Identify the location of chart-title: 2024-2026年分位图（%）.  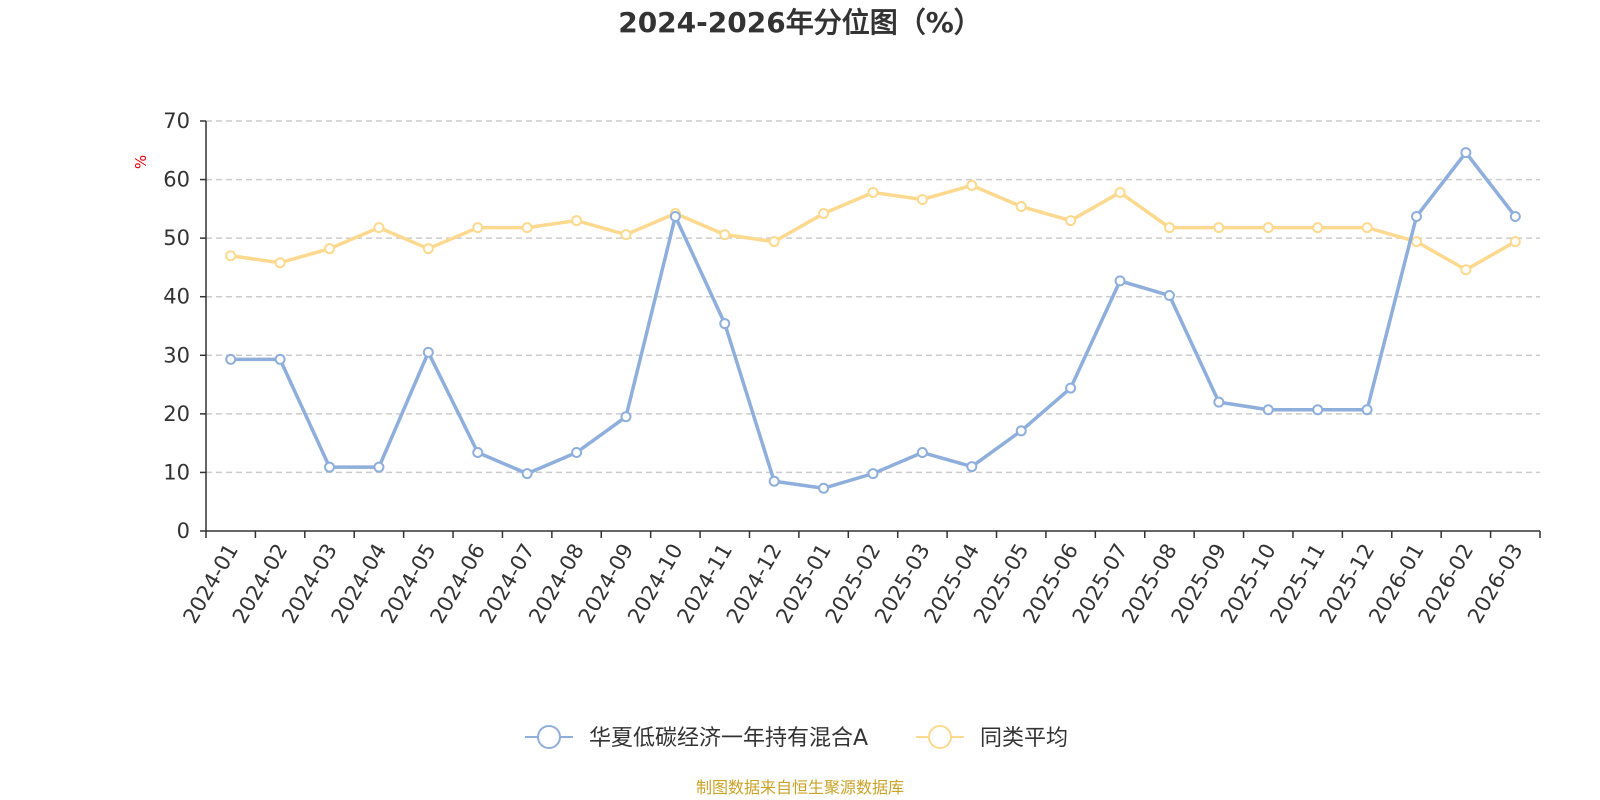
(800, 22).